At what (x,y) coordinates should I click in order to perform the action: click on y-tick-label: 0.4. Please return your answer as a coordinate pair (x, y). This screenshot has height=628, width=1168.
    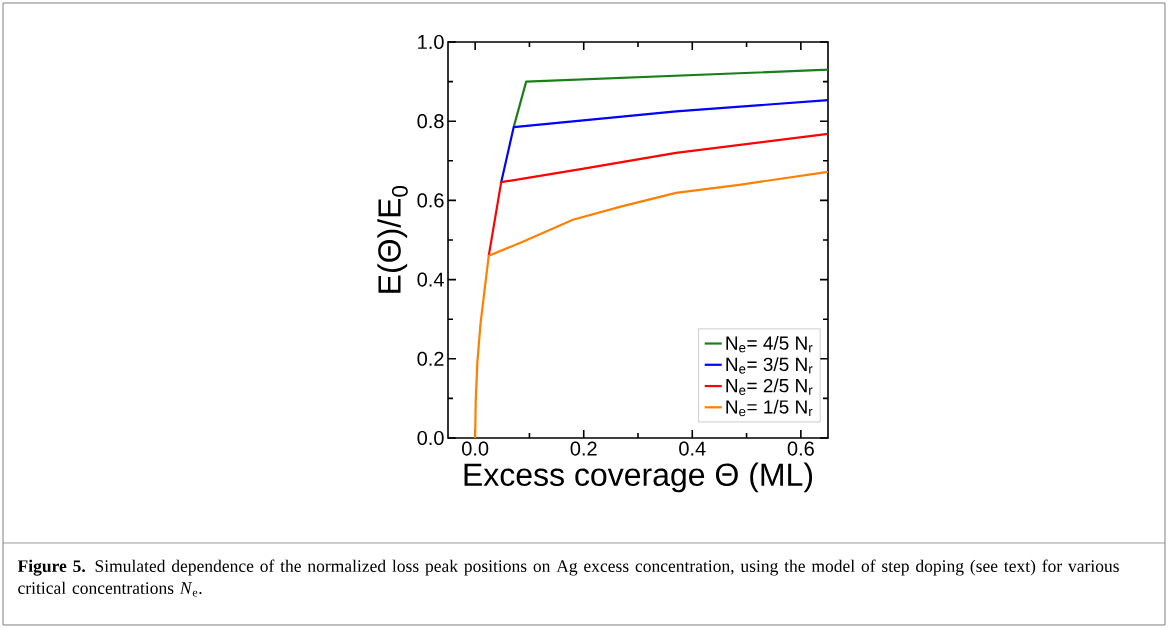
    Looking at the image, I should click on (430, 279).